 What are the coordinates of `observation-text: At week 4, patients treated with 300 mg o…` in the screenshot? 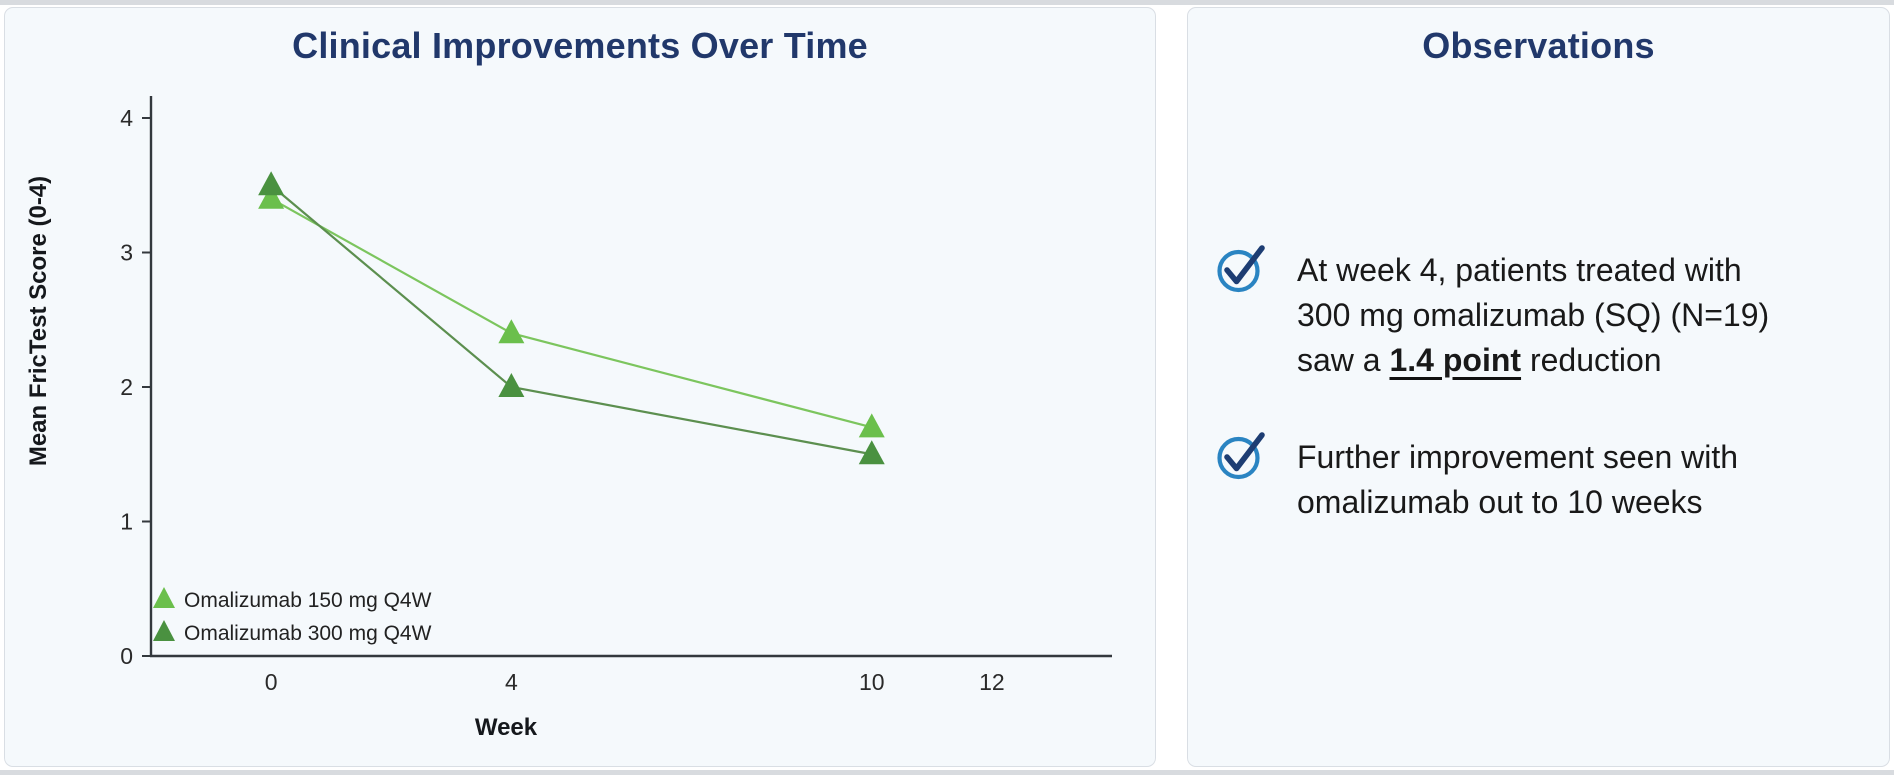 It's located at (1579, 315).